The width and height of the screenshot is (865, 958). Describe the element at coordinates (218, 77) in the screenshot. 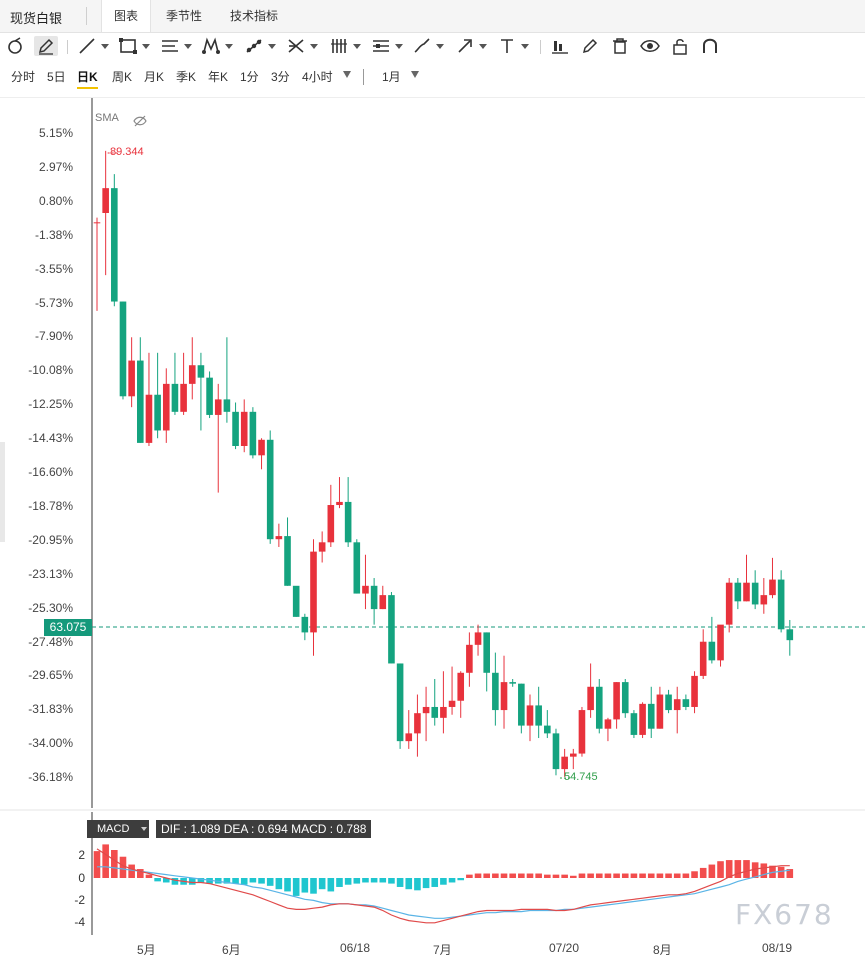

I see `period-yearly: 年K` at that location.